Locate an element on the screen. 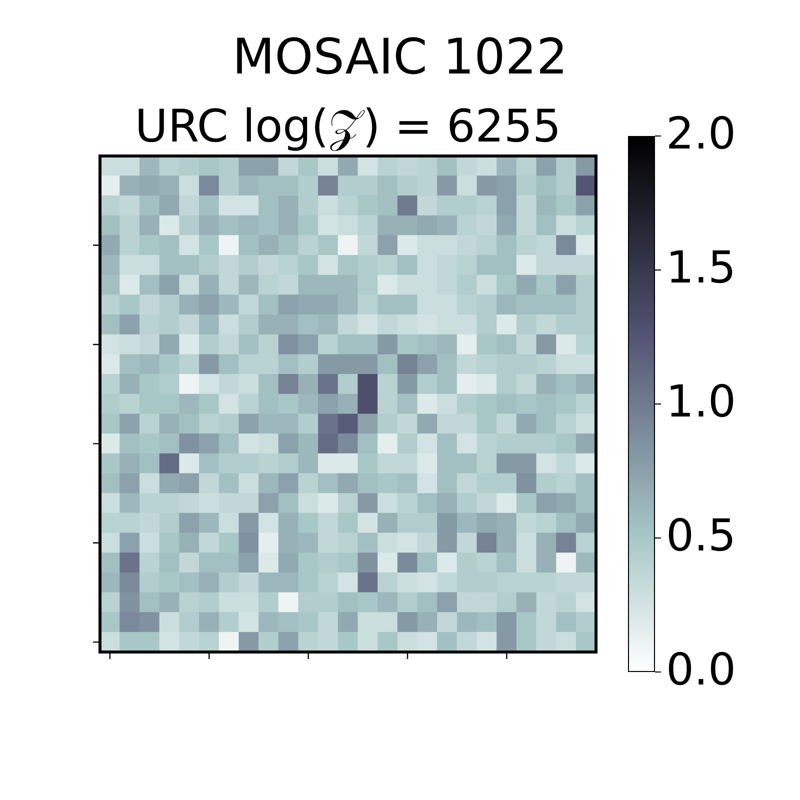  color-bar-label: 0.0 is located at coordinates (701, 670).